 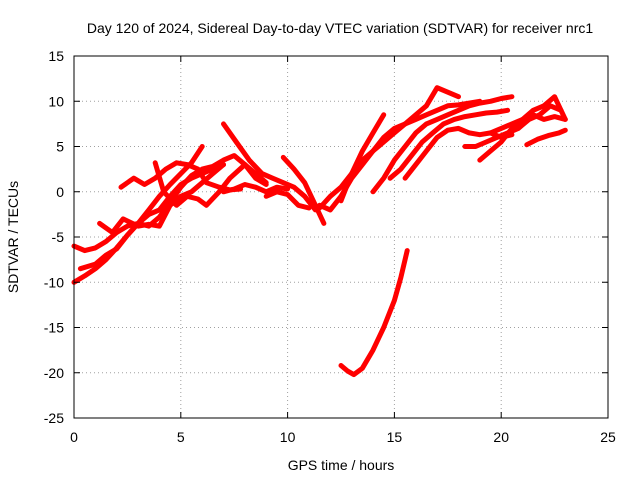 I want to click on x-tick-label: 5, so click(x=181, y=437).